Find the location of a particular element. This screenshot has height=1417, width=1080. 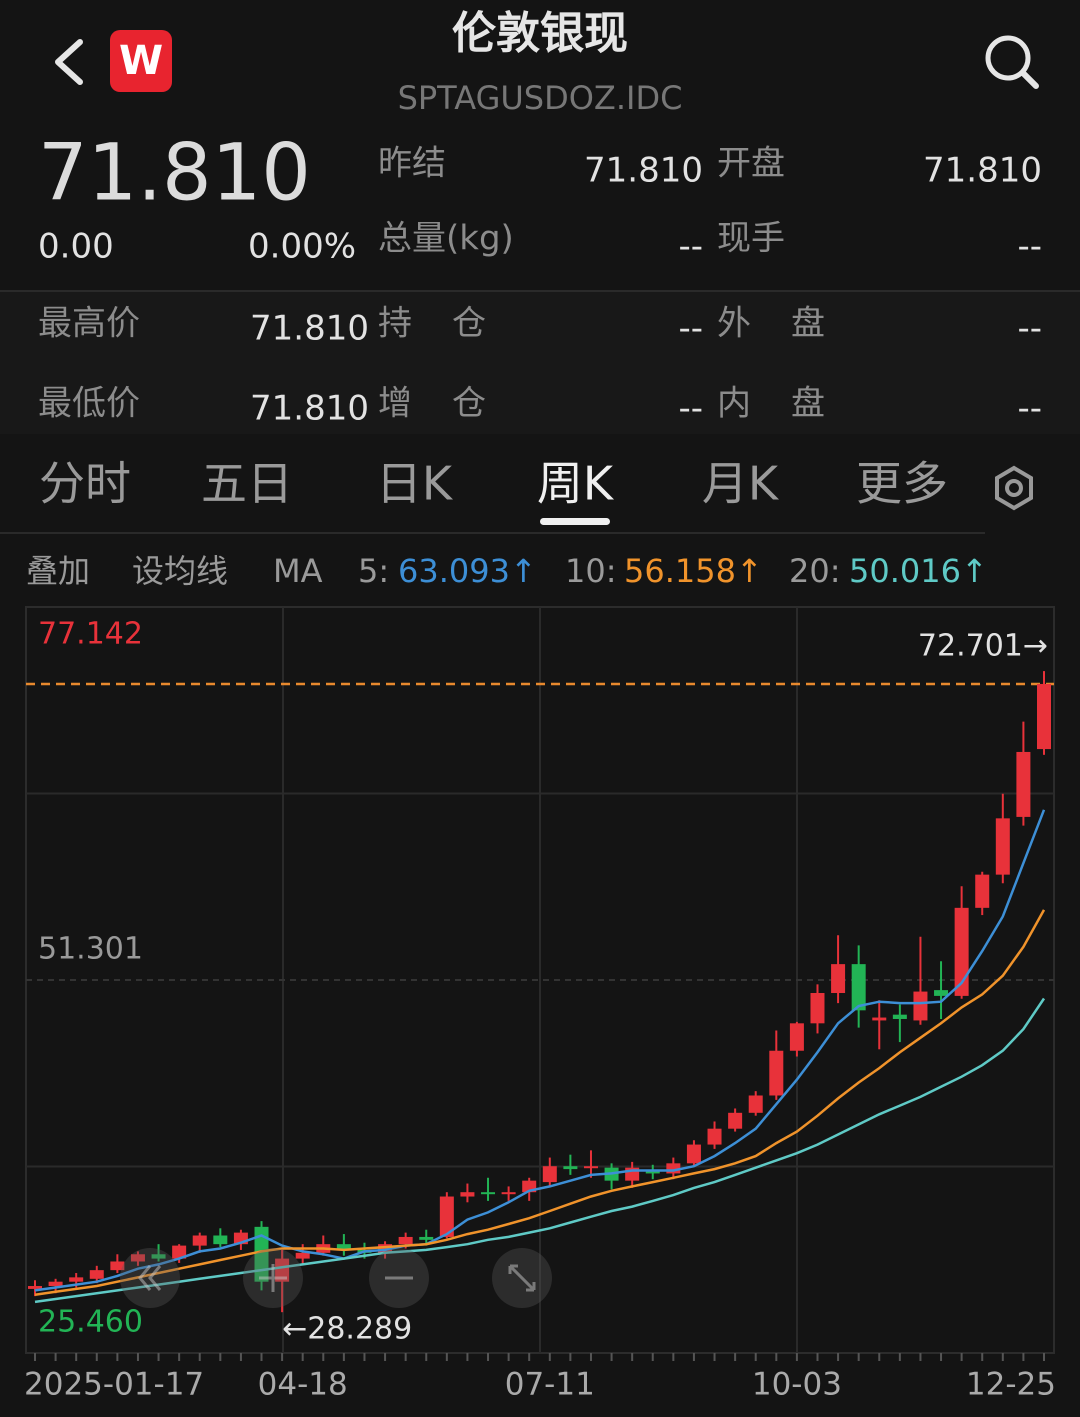

logo is located at coordinates (141, 61).